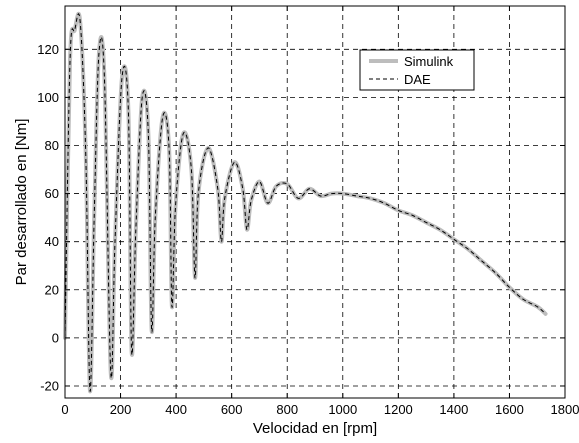 The width and height of the screenshot is (579, 443). I want to click on y-tick-label: 80, so click(52, 145).